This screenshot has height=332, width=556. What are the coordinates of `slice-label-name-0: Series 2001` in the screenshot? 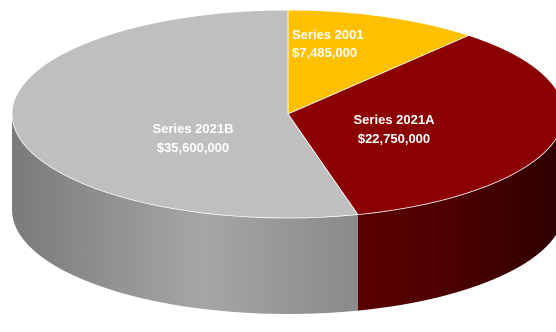 It's located at (328, 34).